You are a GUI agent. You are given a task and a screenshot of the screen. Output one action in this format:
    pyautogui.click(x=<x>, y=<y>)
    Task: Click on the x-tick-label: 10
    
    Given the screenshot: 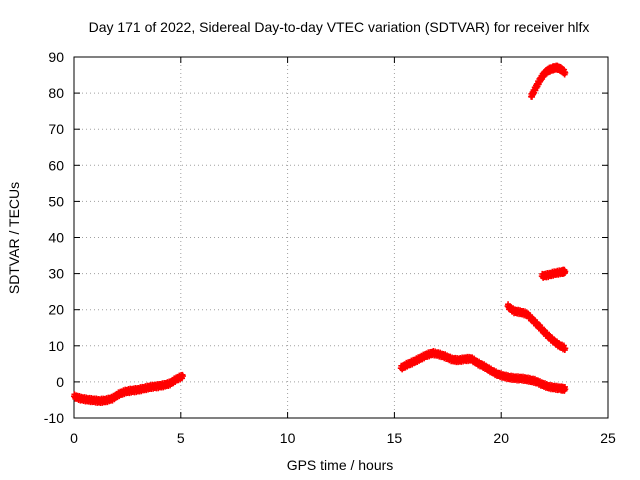 What is the action you would take?
    pyautogui.click(x=288, y=438)
    